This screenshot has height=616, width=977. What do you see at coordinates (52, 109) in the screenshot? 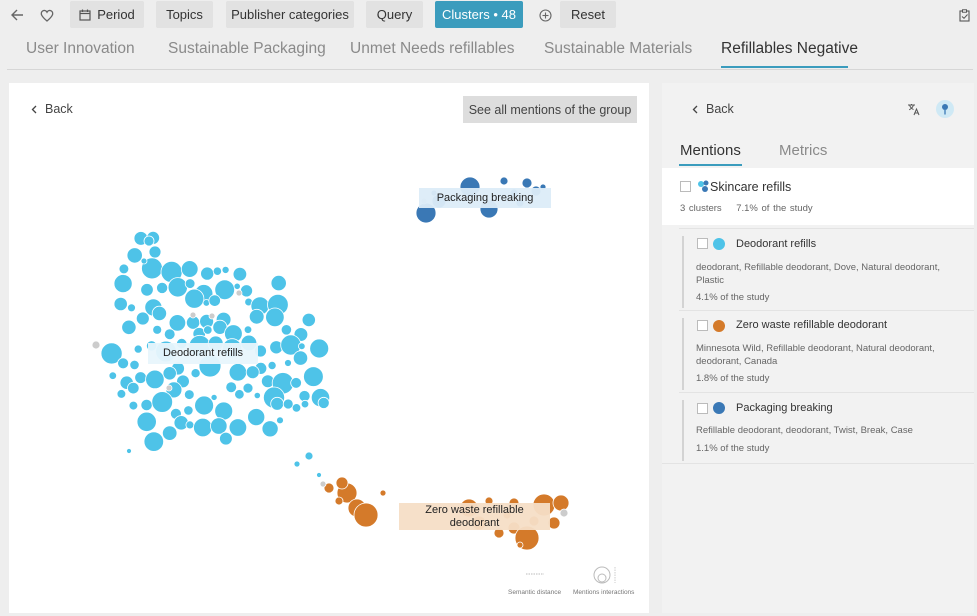
I see `back-link: Back` at bounding box center [52, 109].